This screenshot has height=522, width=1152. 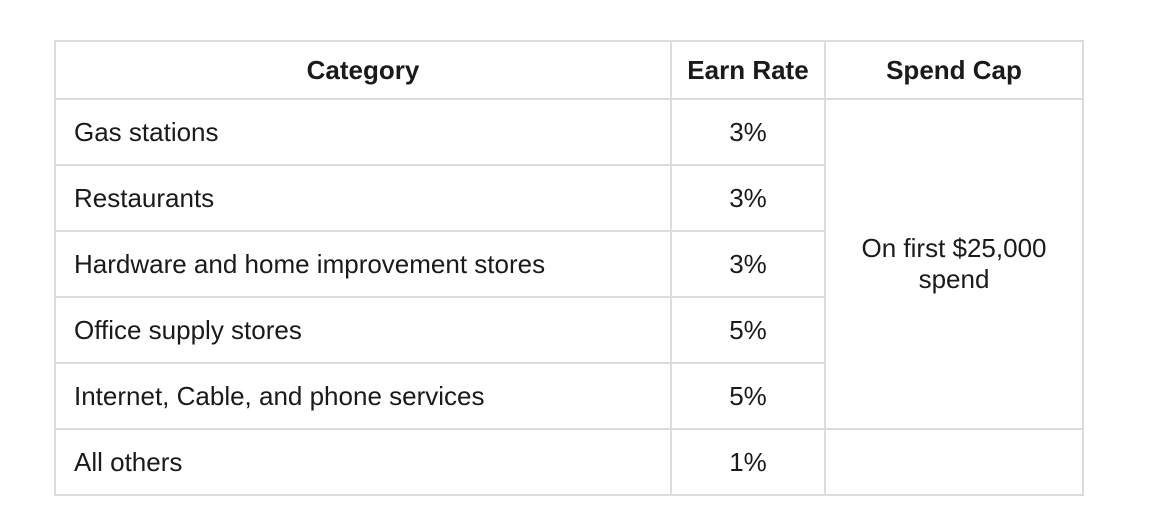 I want to click on spend-cap-line-1: On first $25,000, so click(x=954, y=248).